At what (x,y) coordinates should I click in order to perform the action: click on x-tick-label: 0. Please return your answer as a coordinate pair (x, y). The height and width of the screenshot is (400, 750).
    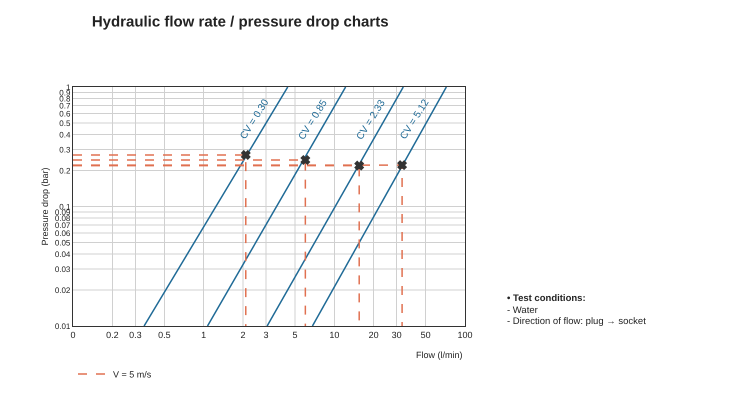
    Looking at the image, I should click on (73, 335).